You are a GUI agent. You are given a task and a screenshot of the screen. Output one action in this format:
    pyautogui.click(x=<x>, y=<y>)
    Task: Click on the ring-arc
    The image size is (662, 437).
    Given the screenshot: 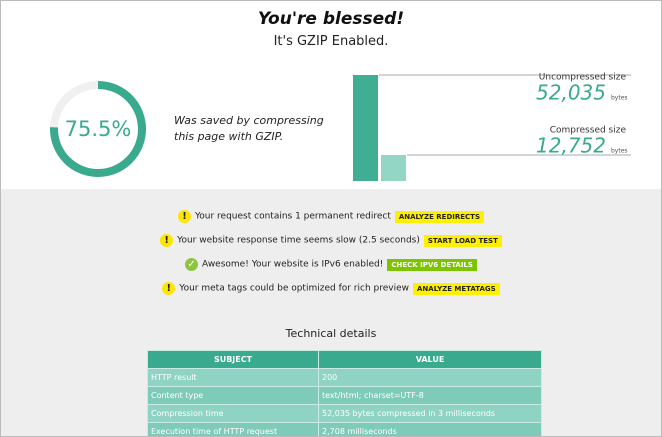 What is the action you would take?
    pyautogui.click(x=98, y=129)
    